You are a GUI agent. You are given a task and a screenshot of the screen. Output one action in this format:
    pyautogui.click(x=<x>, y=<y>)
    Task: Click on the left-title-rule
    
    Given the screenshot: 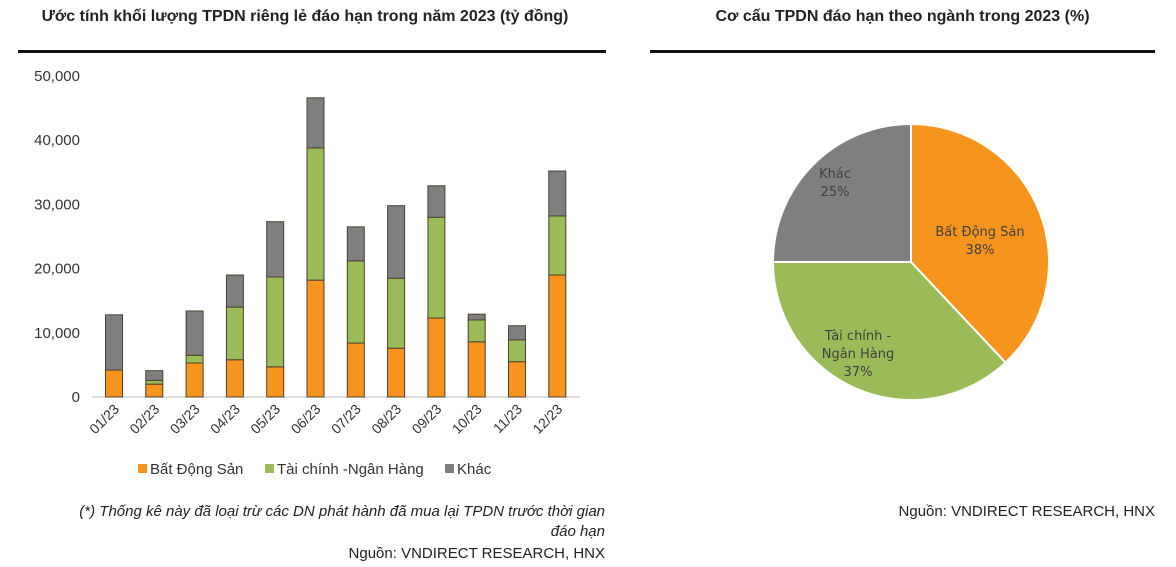 What is the action you would take?
    pyautogui.click(x=312, y=51)
    